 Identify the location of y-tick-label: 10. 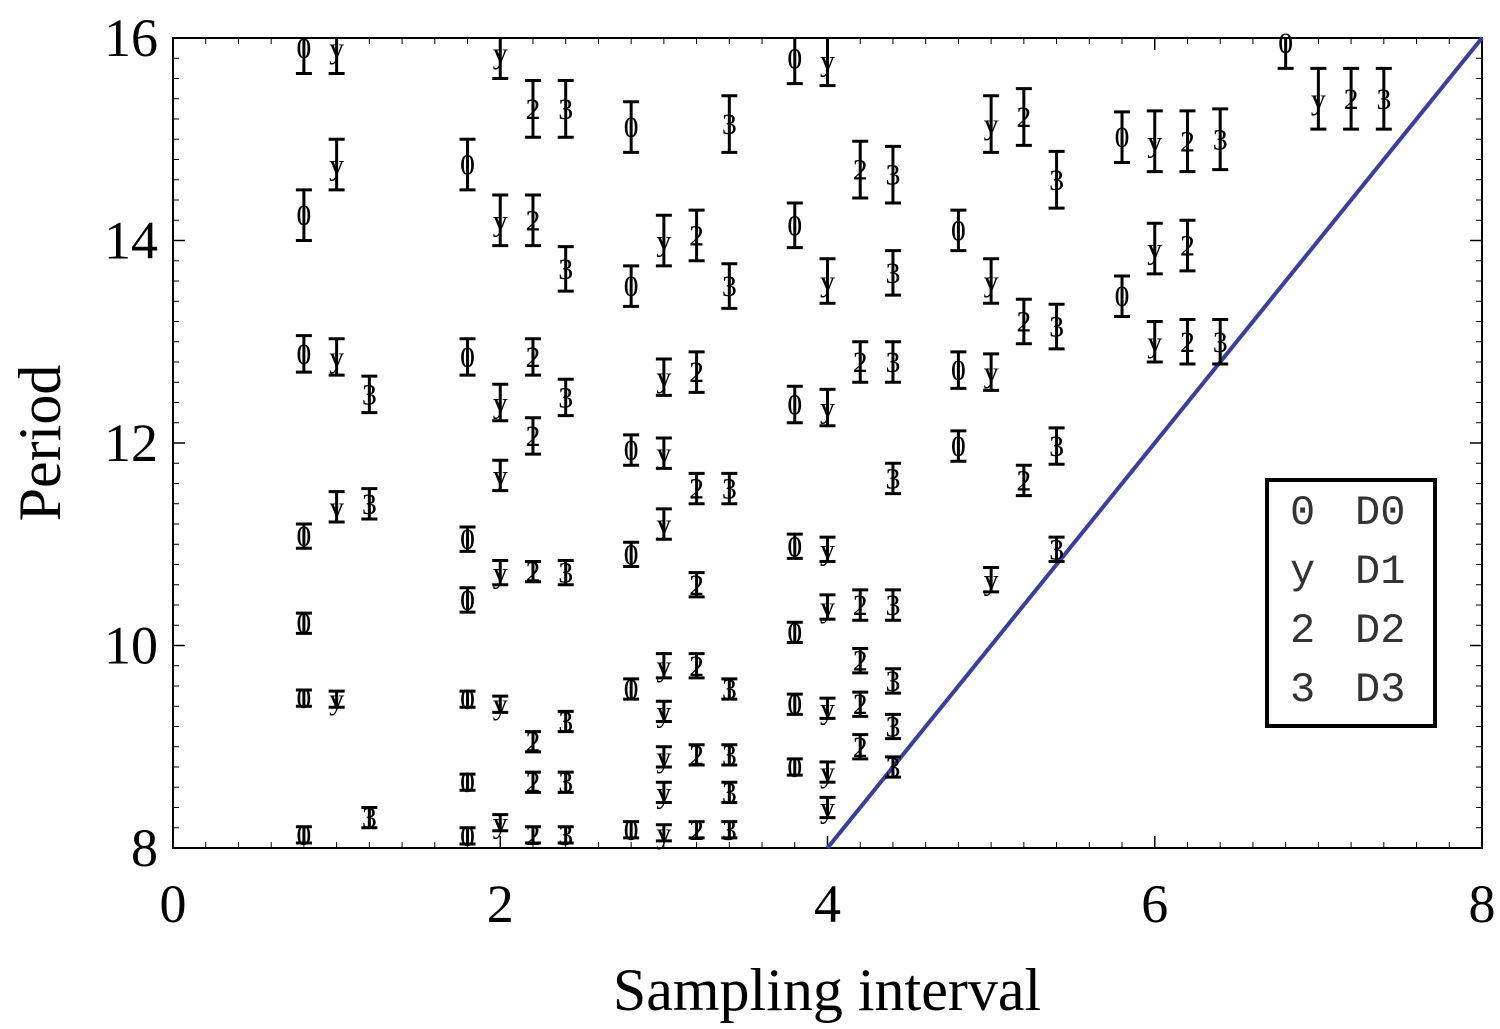
(131, 646).